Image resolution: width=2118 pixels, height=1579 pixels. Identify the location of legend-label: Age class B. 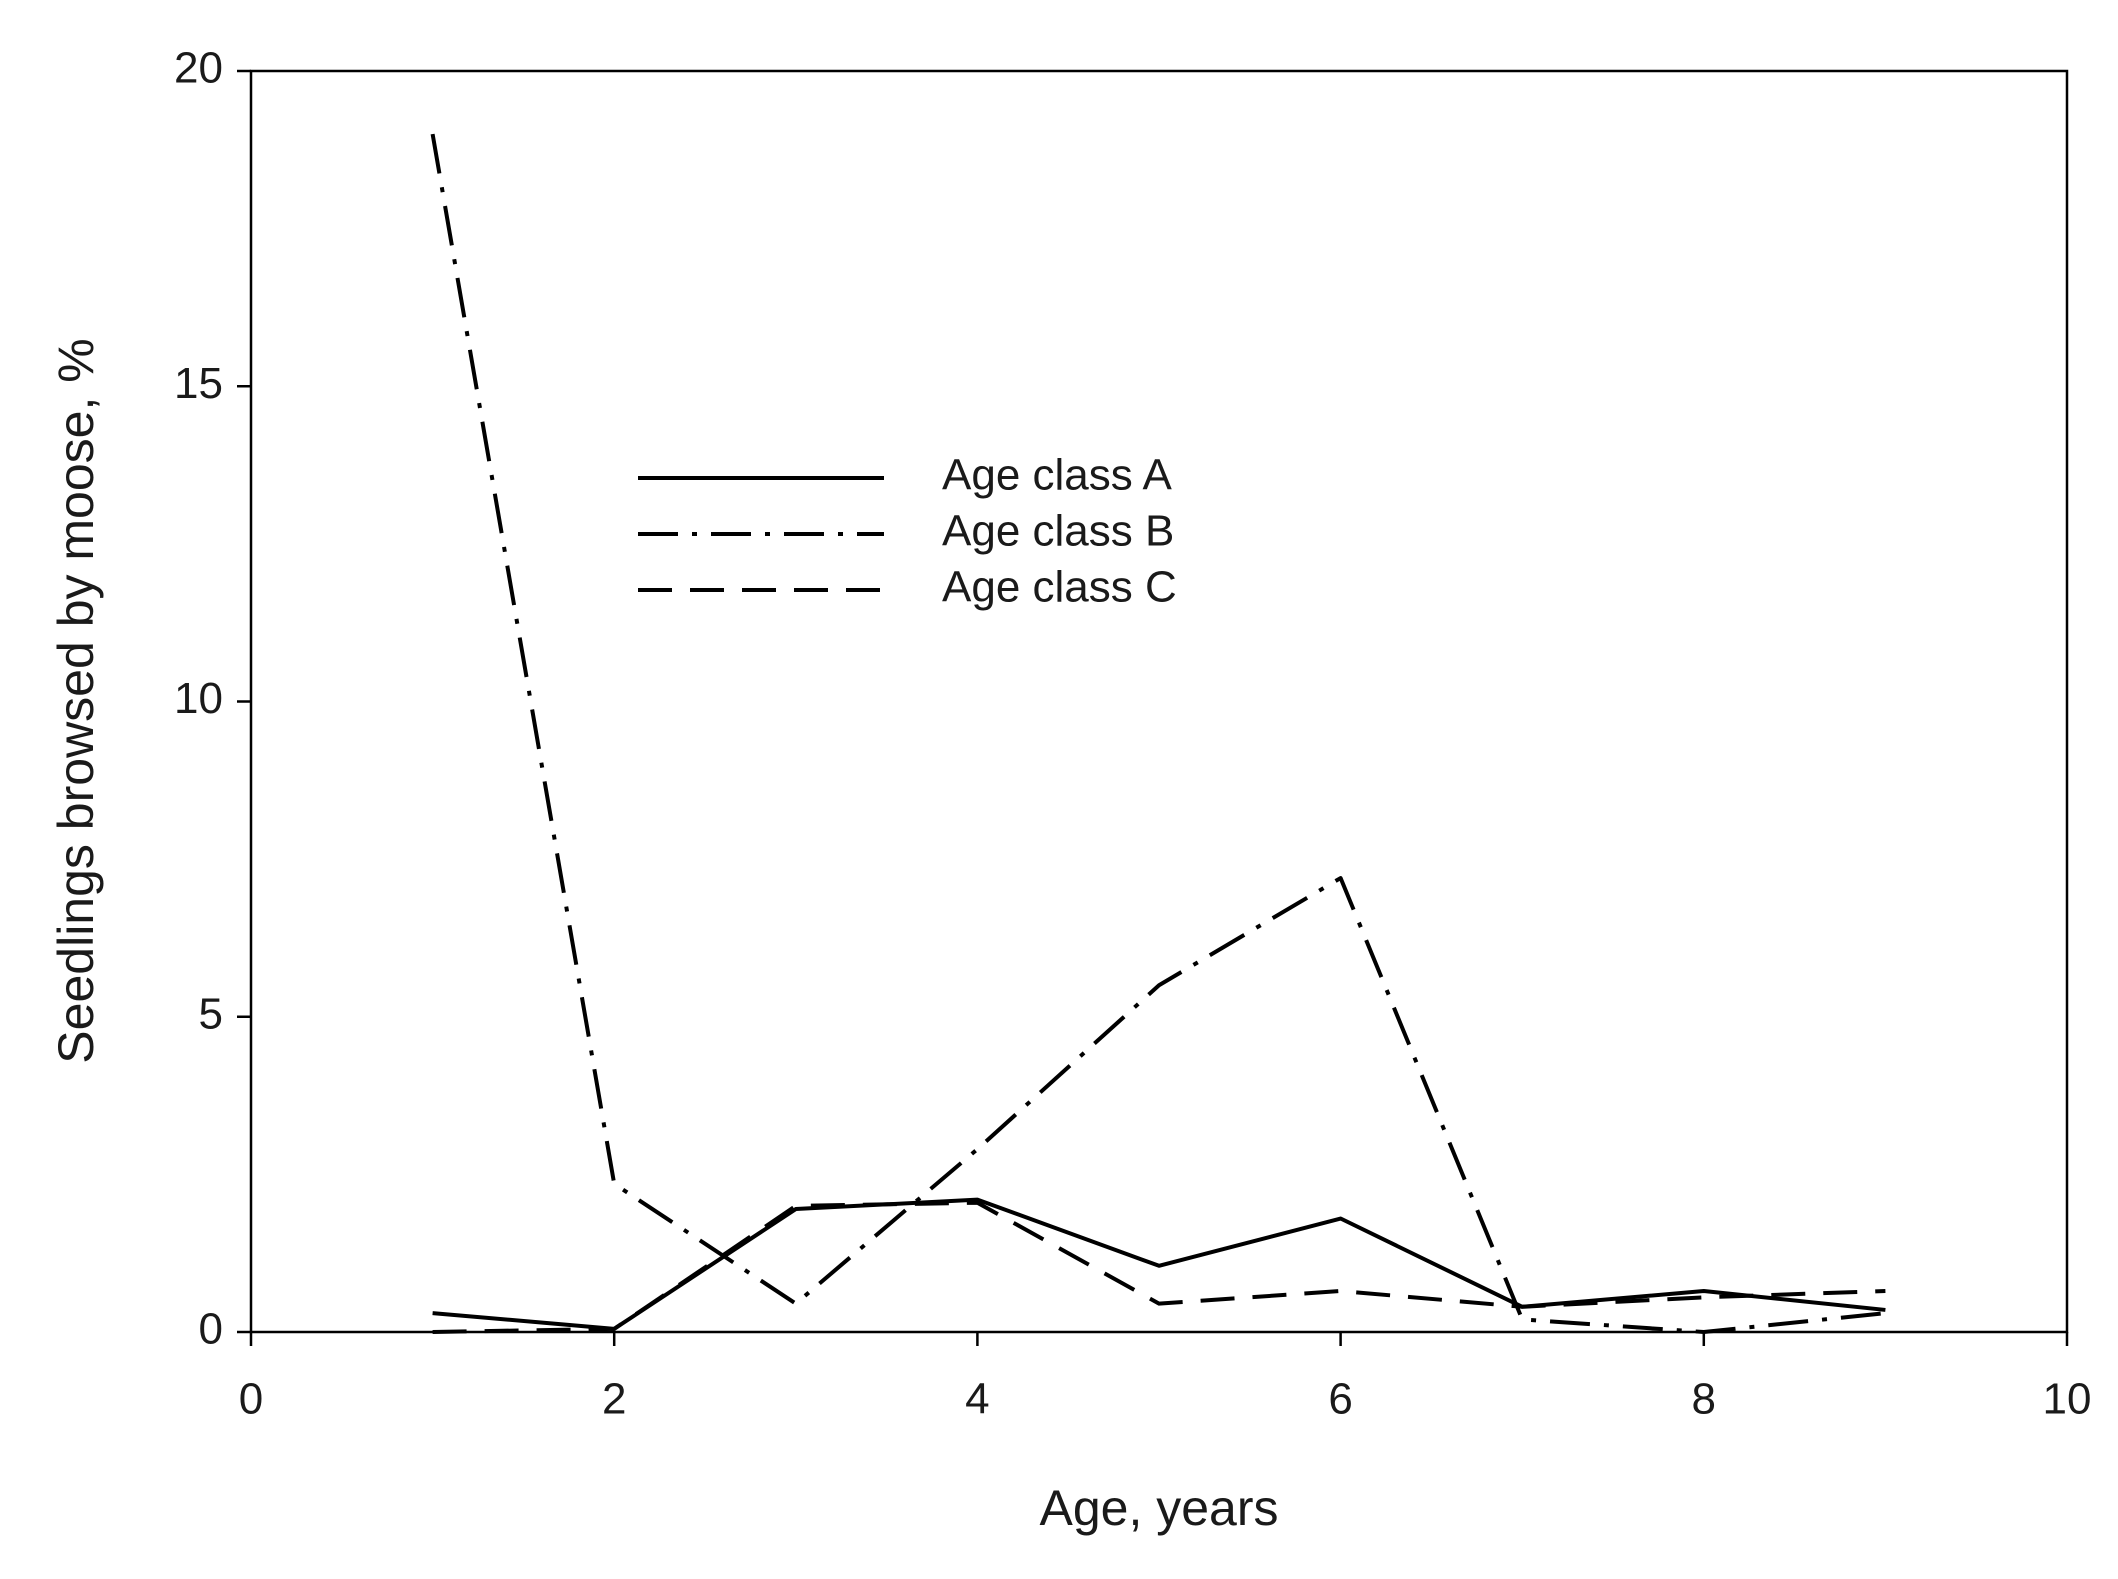
(1058, 531).